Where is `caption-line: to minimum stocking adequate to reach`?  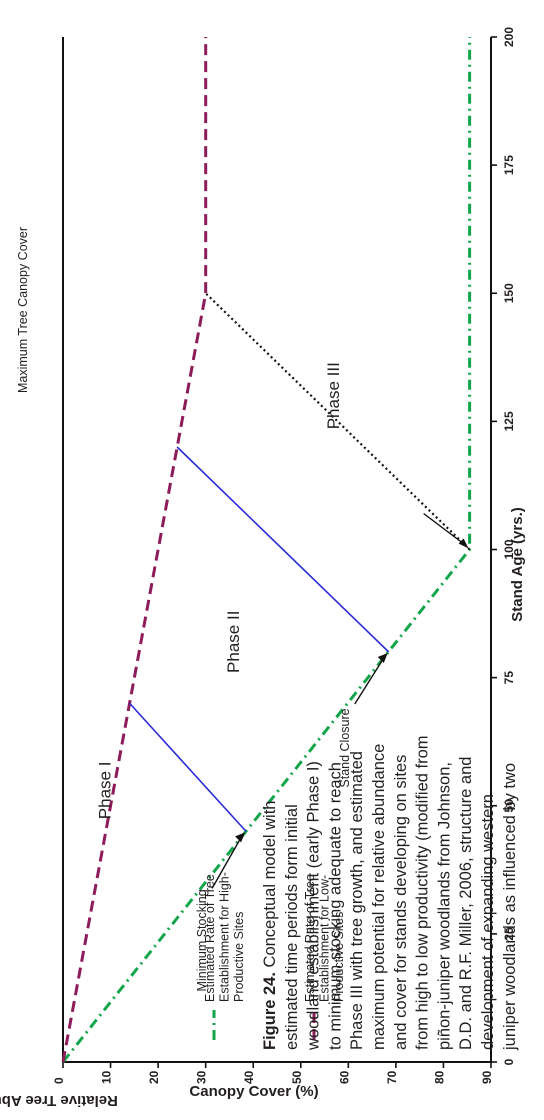 caption-line: to minimum stocking adequate to reach is located at coordinates (335, 906).